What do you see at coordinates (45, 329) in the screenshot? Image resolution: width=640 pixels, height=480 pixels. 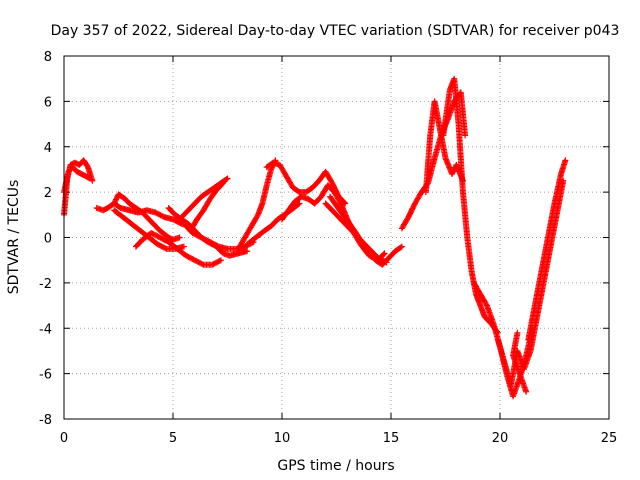 I see `y-tick-label: -4` at bounding box center [45, 329].